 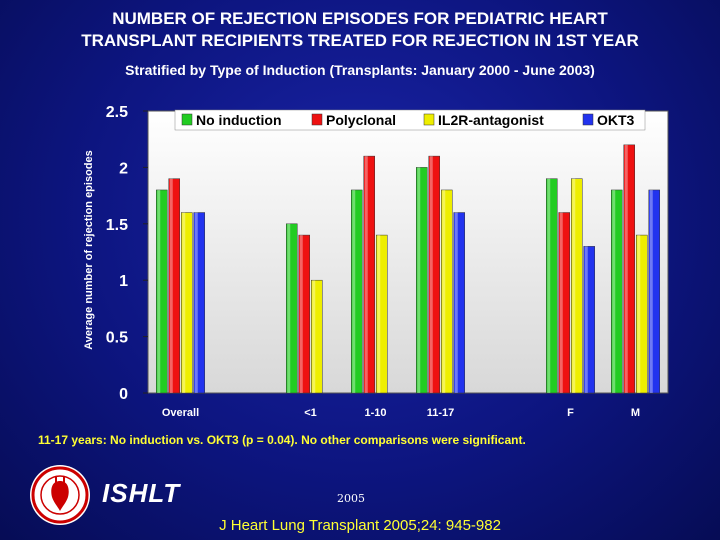 What do you see at coordinates (410, 120) in the screenshot?
I see `legend-box` at bounding box center [410, 120].